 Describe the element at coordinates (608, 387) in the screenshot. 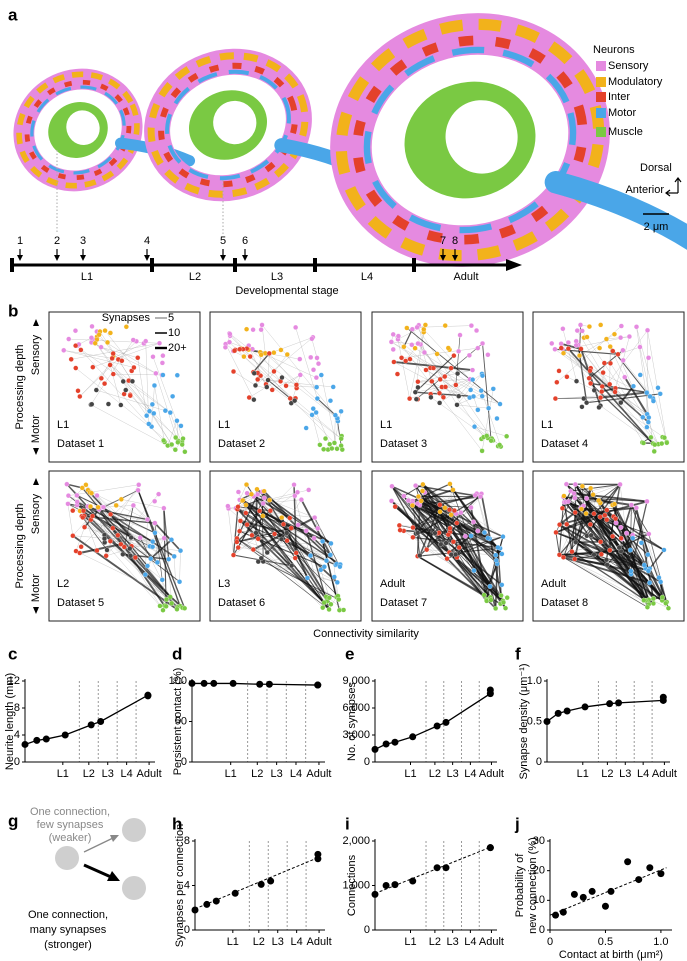

I see `network-panel: L1 Dataset 4` at that location.